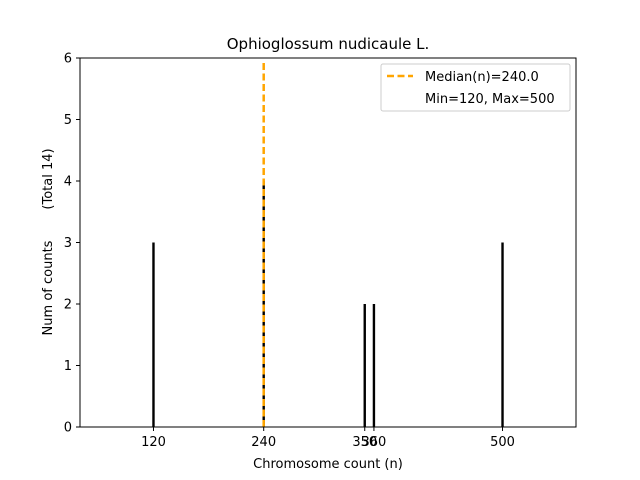 The width and height of the screenshot is (640, 480). Describe the element at coordinates (328, 464) in the screenshot. I see `x-axis-label: Chromosome count (n)` at that location.